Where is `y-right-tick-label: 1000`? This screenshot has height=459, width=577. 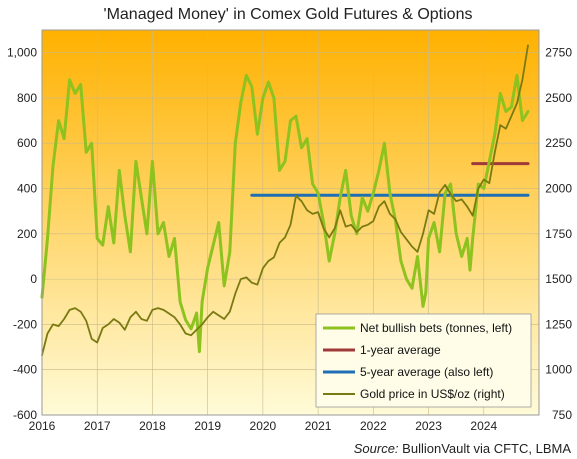 y-right-tick-label: 1000 is located at coordinates (558, 370).